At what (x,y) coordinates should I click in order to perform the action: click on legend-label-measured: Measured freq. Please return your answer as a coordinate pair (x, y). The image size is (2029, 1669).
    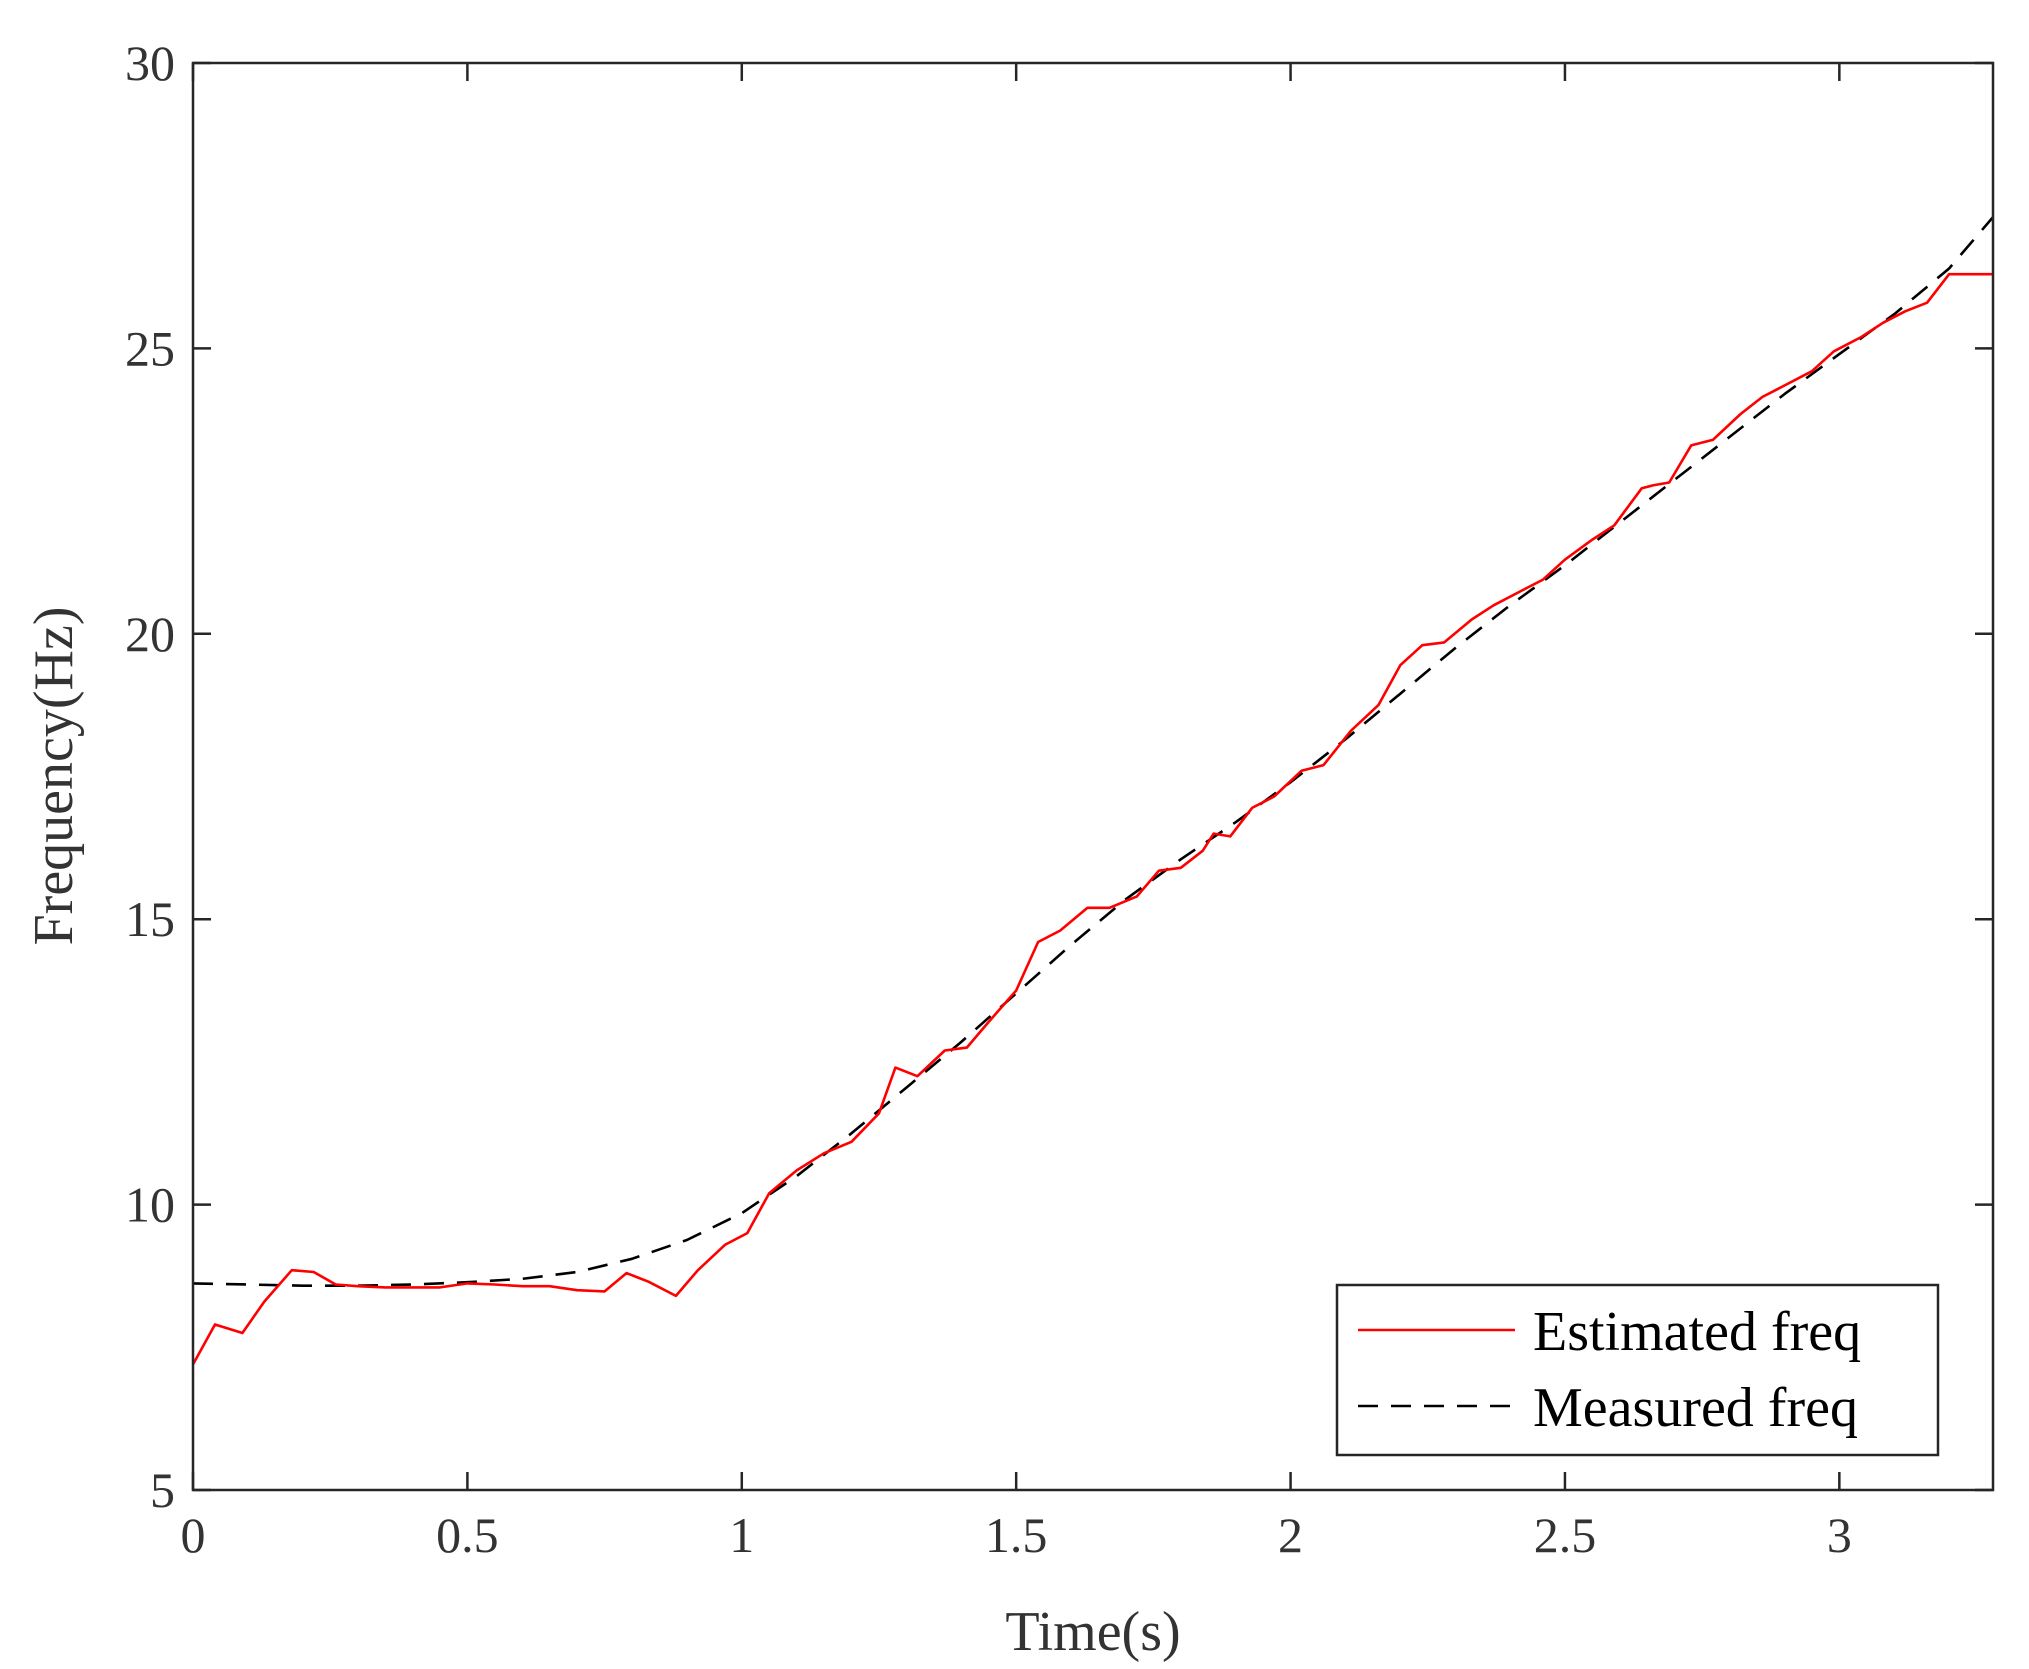
    Looking at the image, I should click on (1695, 1408).